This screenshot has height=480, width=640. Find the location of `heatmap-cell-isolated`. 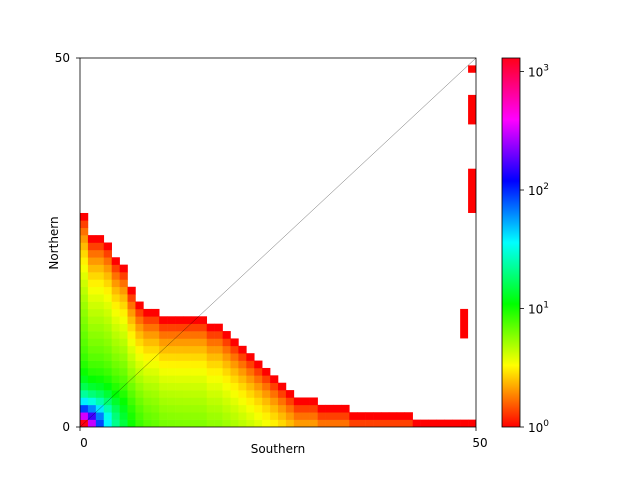

heatmap-cell-isolated is located at coordinates (464, 323).